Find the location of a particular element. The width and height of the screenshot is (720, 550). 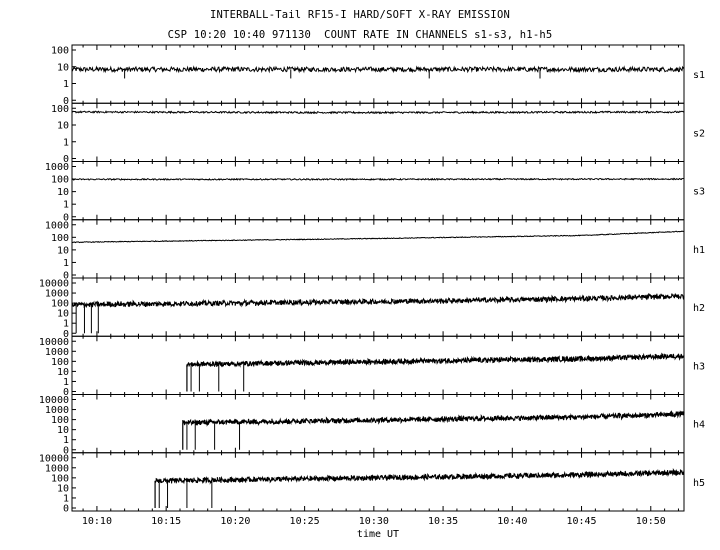

panel-label: h3 is located at coordinates (699, 366).